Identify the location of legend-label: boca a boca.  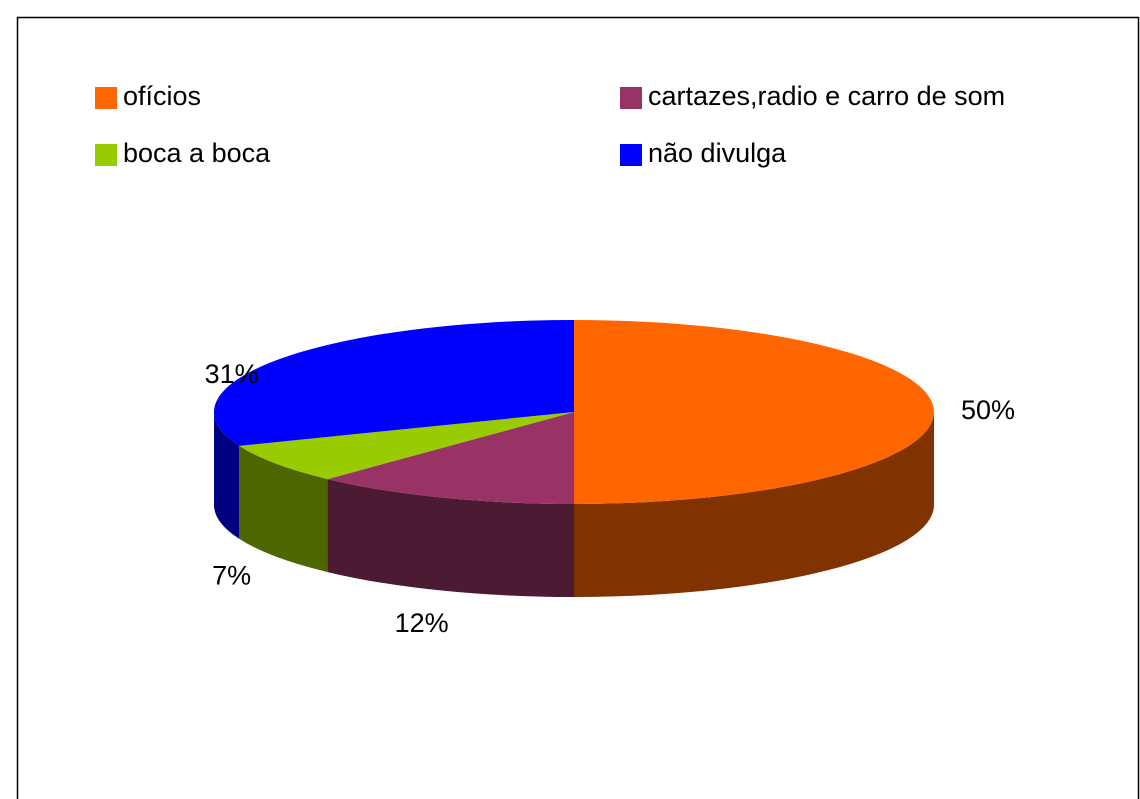
(197, 153).